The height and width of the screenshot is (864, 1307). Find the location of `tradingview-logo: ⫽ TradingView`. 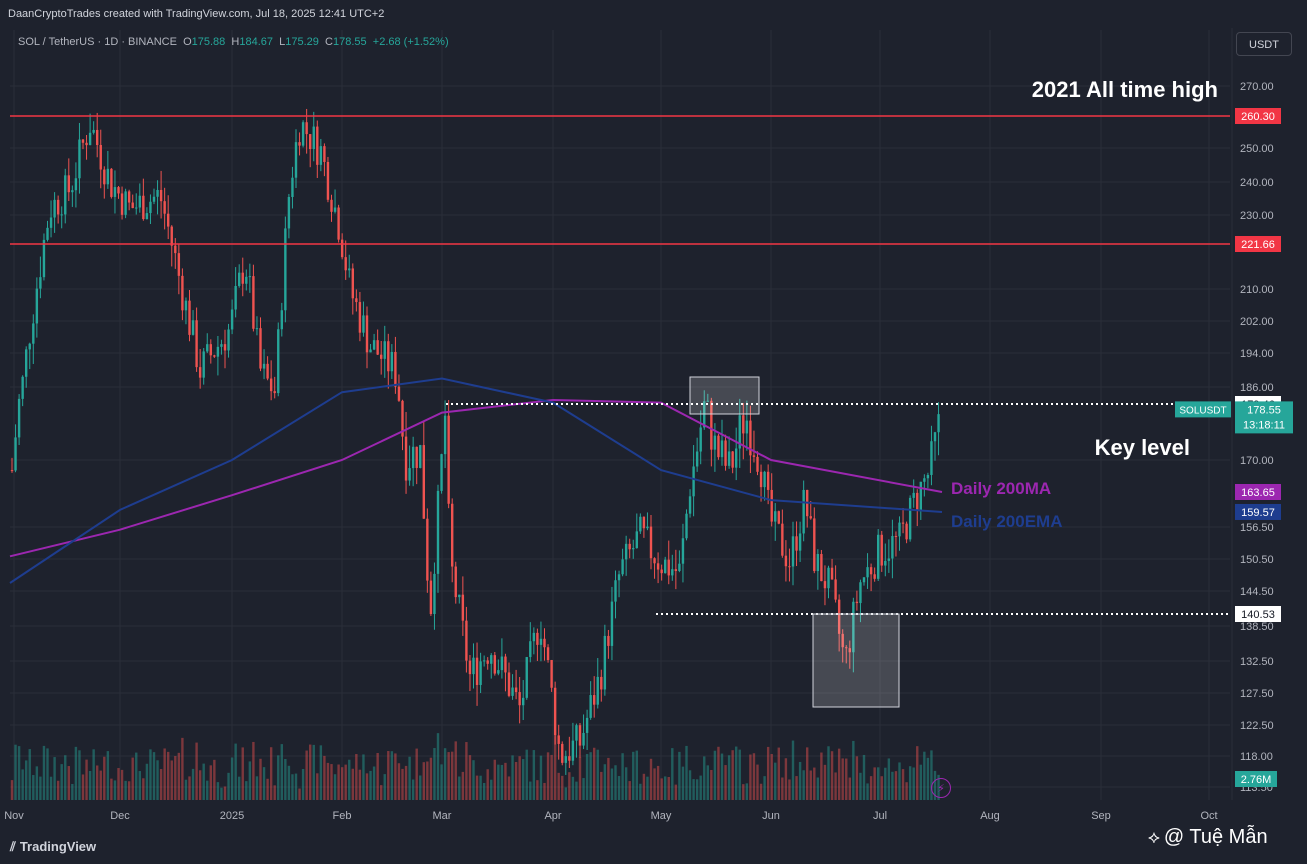

tradingview-logo: ⫽ TradingView is located at coordinates (53, 847).